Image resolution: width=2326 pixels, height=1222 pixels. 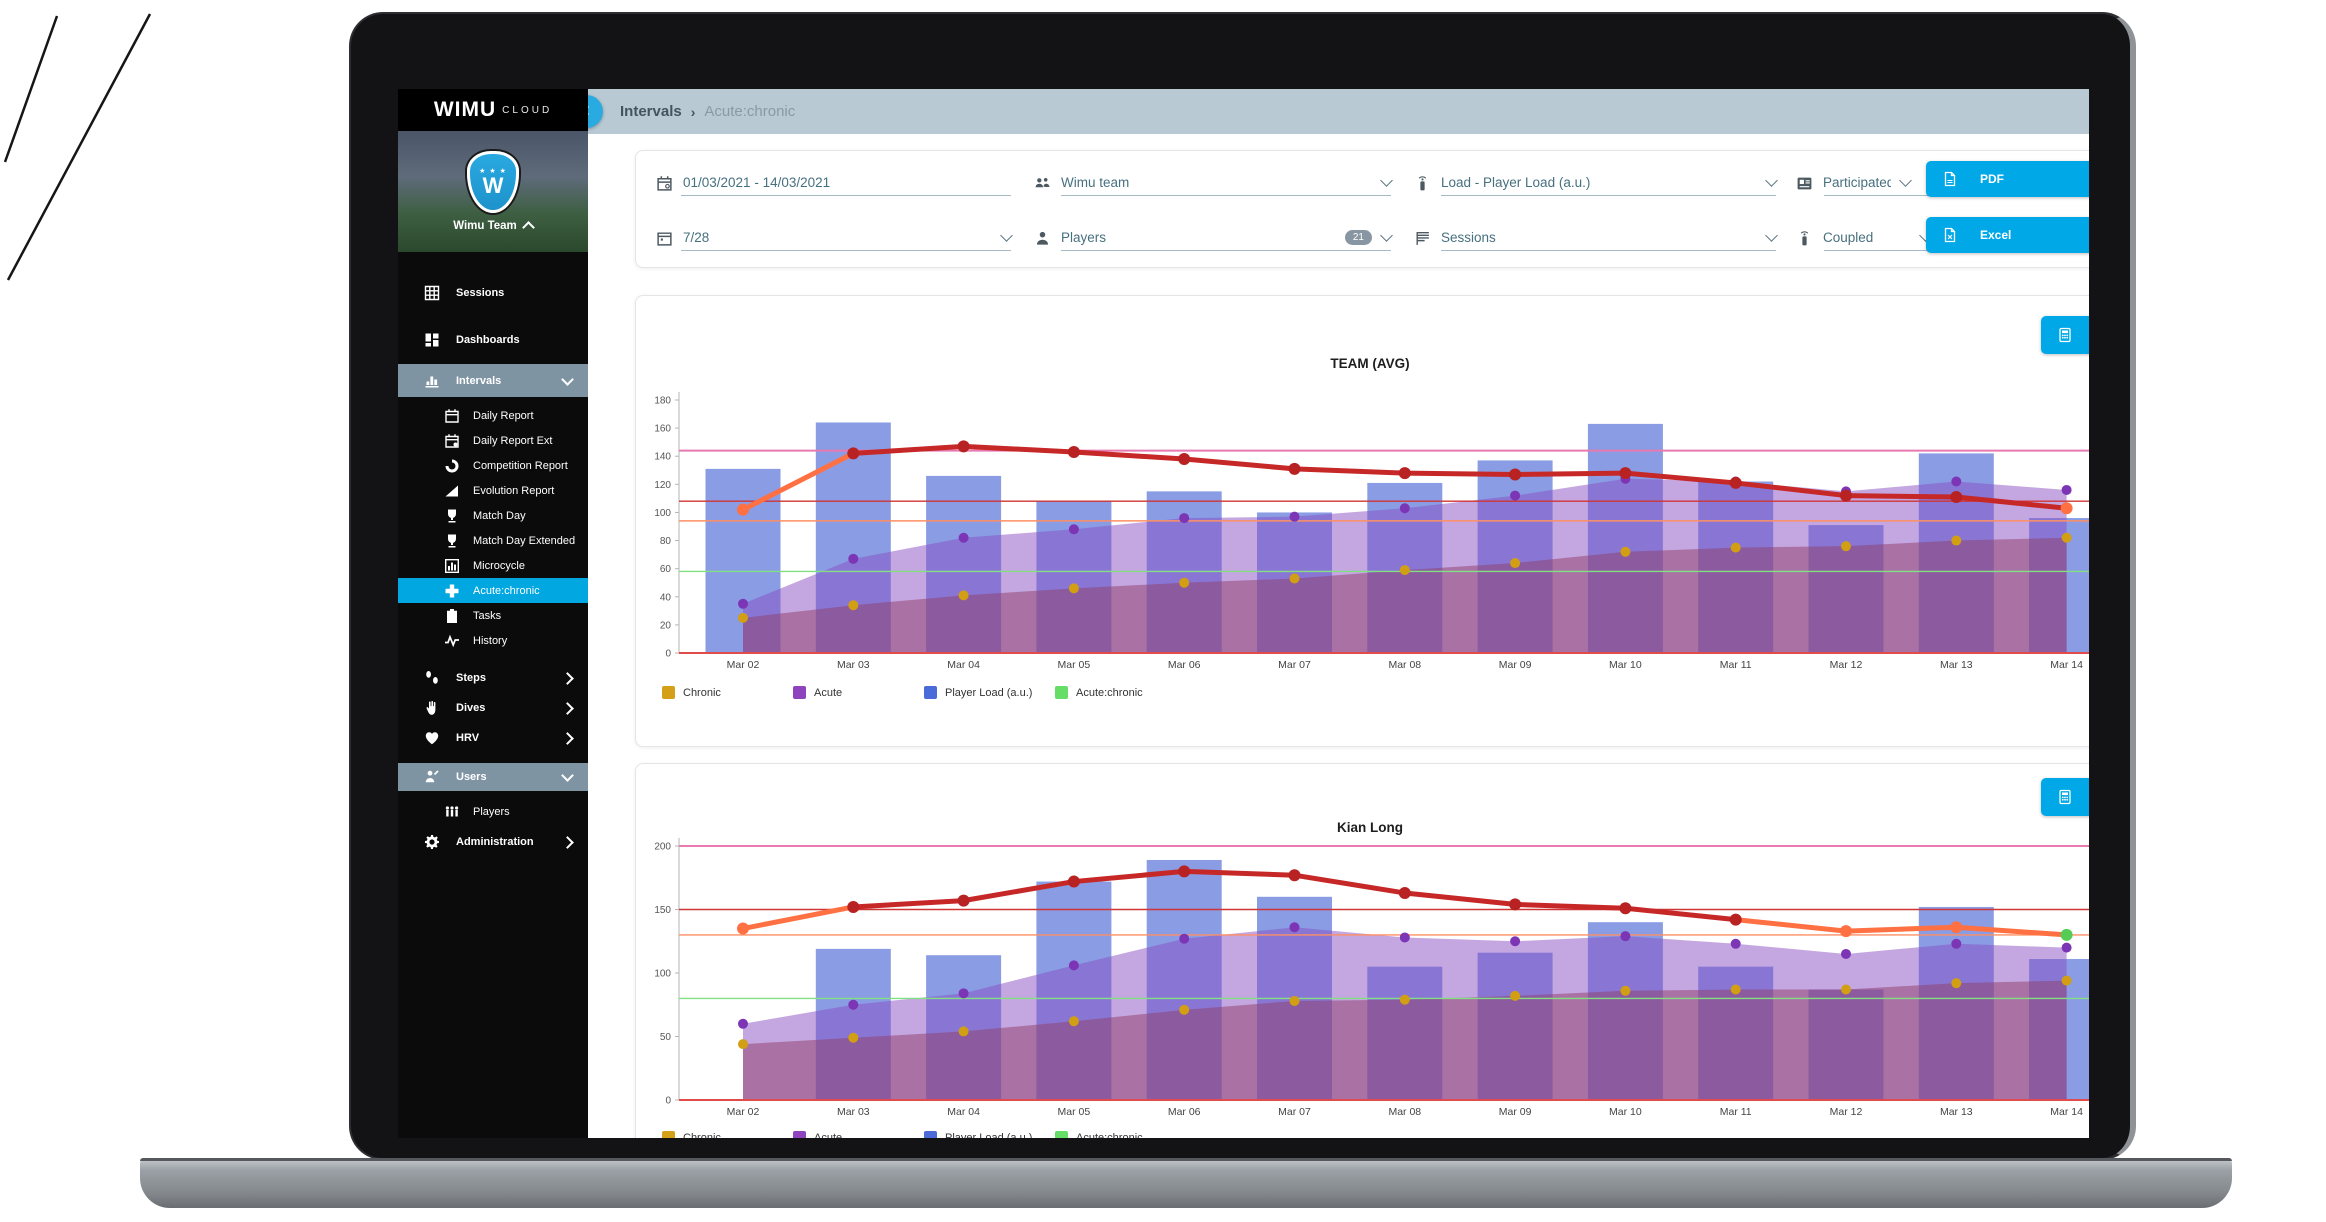 What do you see at coordinates (493, 293) in the screenshot?
I see `sidebar-item-sessions: Sessions` at bounding box center [493, 293].